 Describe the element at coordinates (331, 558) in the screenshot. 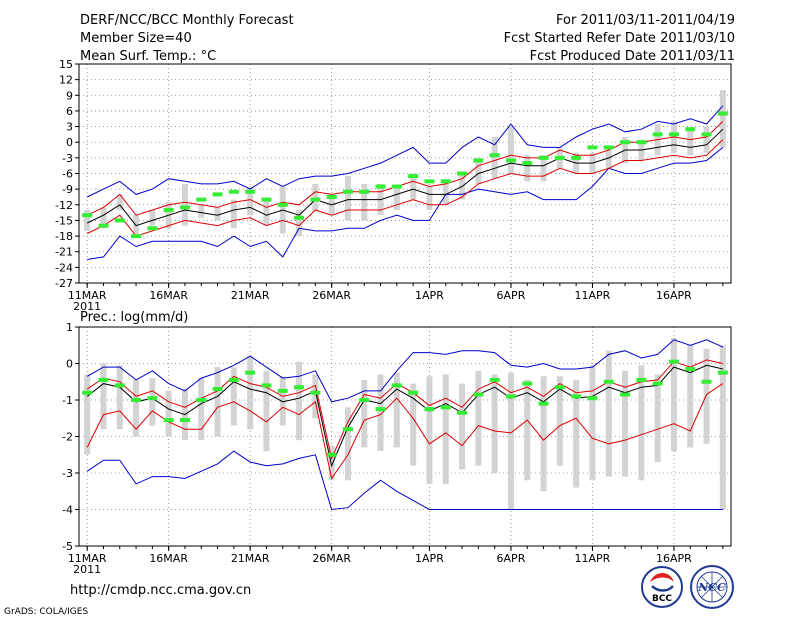

I see `prec-xtick-label-3: 26MAR` at that location.